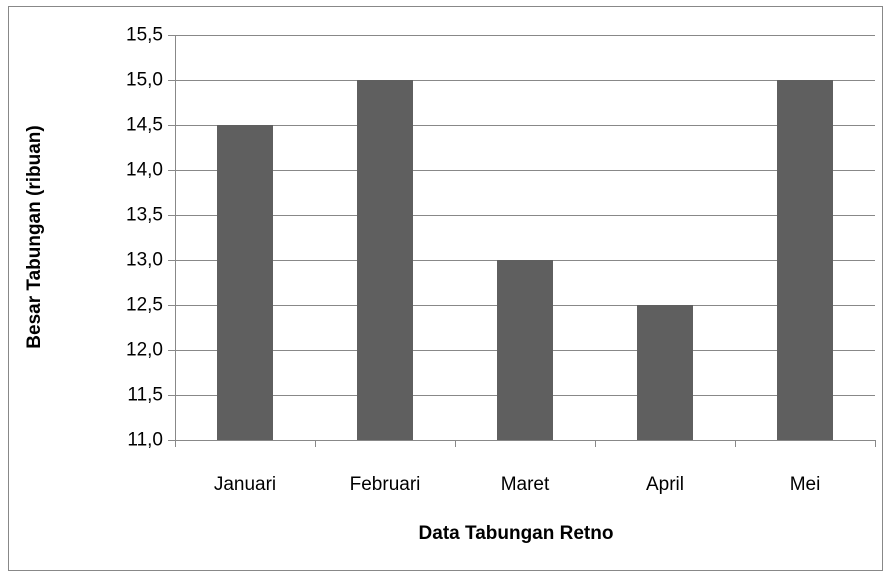 The height and width of the screenshot is (584, 891). Describe the element at coordinates (144, 305) in the screenshot. I see `y-tick-label: 12,5` at that location.